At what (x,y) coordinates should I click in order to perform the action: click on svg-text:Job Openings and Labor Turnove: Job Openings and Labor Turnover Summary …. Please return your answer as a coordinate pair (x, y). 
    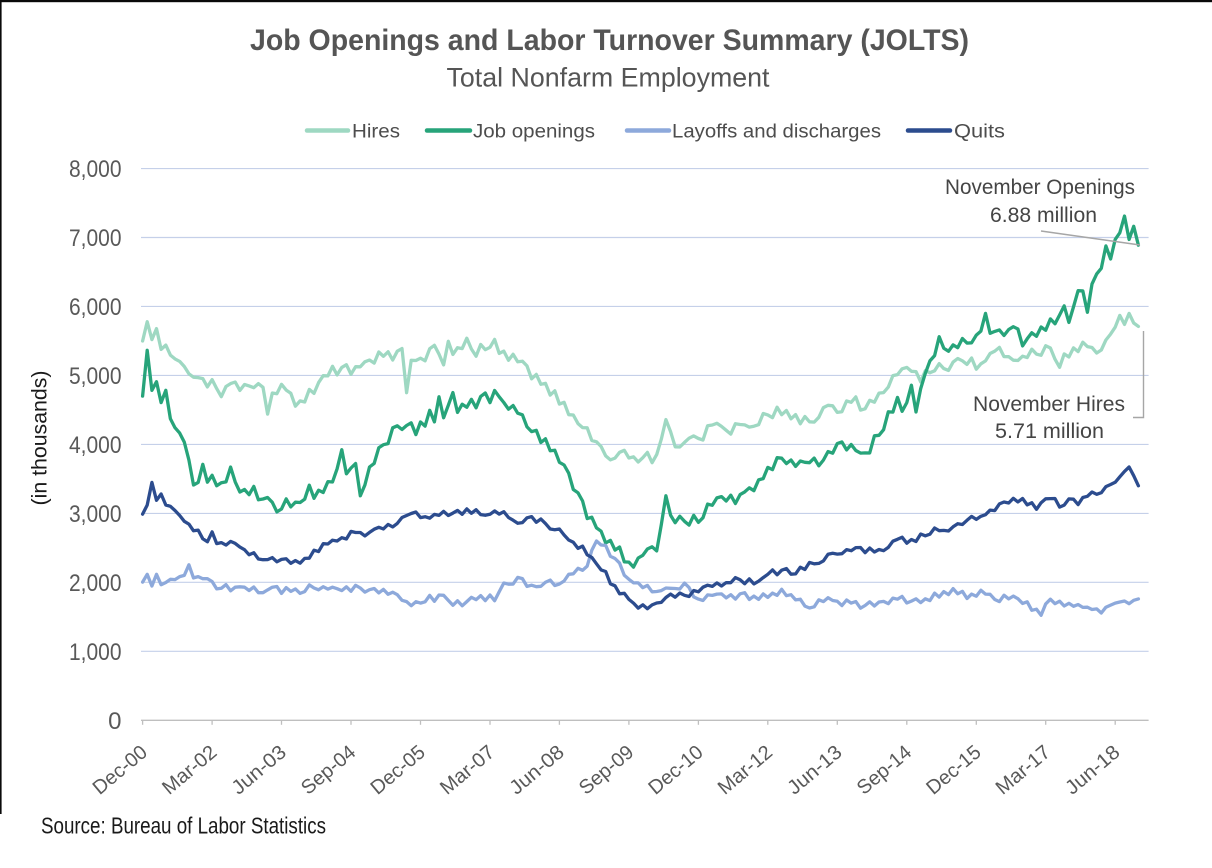
    Looking at the image, I should click on (609, 40).